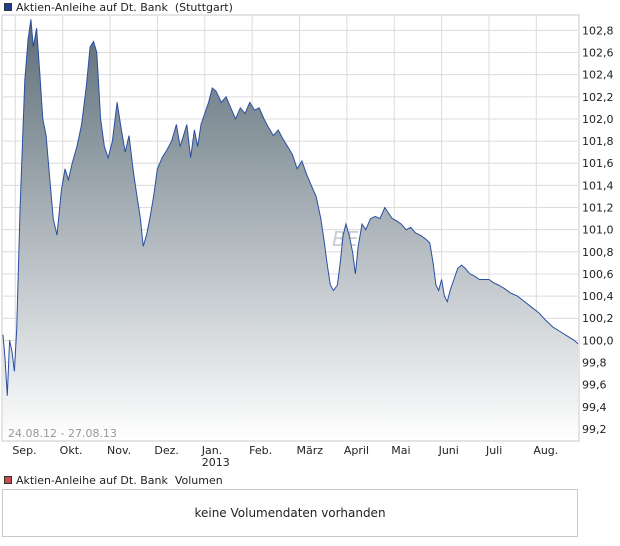  I want to click on x-tick-label: Okt., so click(71, 450).